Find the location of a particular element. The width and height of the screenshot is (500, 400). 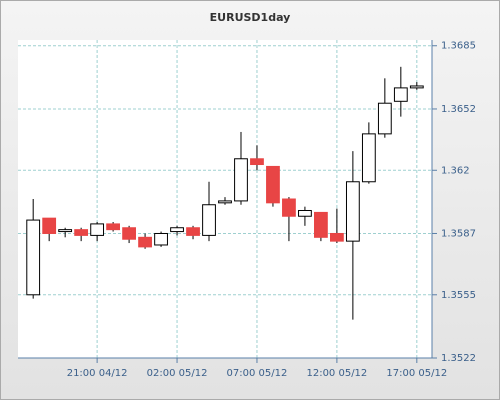

x-tick-label: 07:00 05/12 is located at coordinates (257, 373).